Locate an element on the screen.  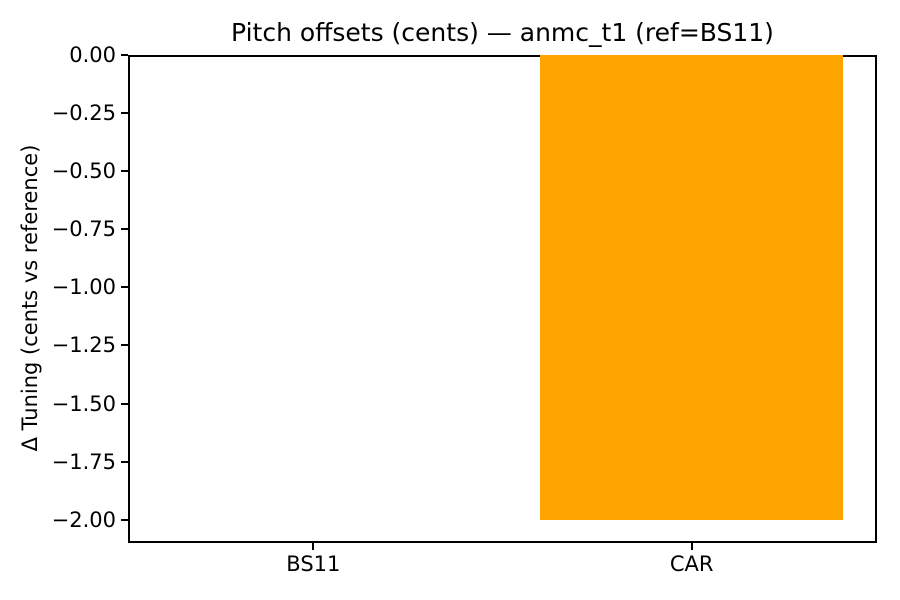
y-tick-label: −1.50 is located at coordinates (83, 403).